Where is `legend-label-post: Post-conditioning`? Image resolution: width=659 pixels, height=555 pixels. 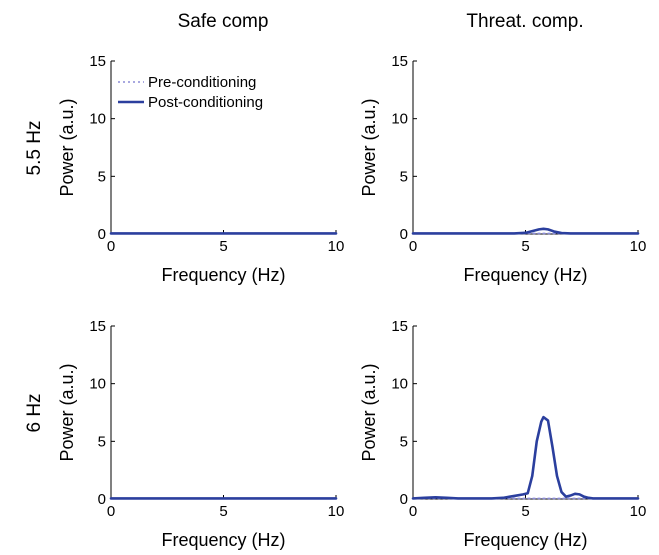
legend-label-post: Post-conditioning is located at coordinates (205, 102).